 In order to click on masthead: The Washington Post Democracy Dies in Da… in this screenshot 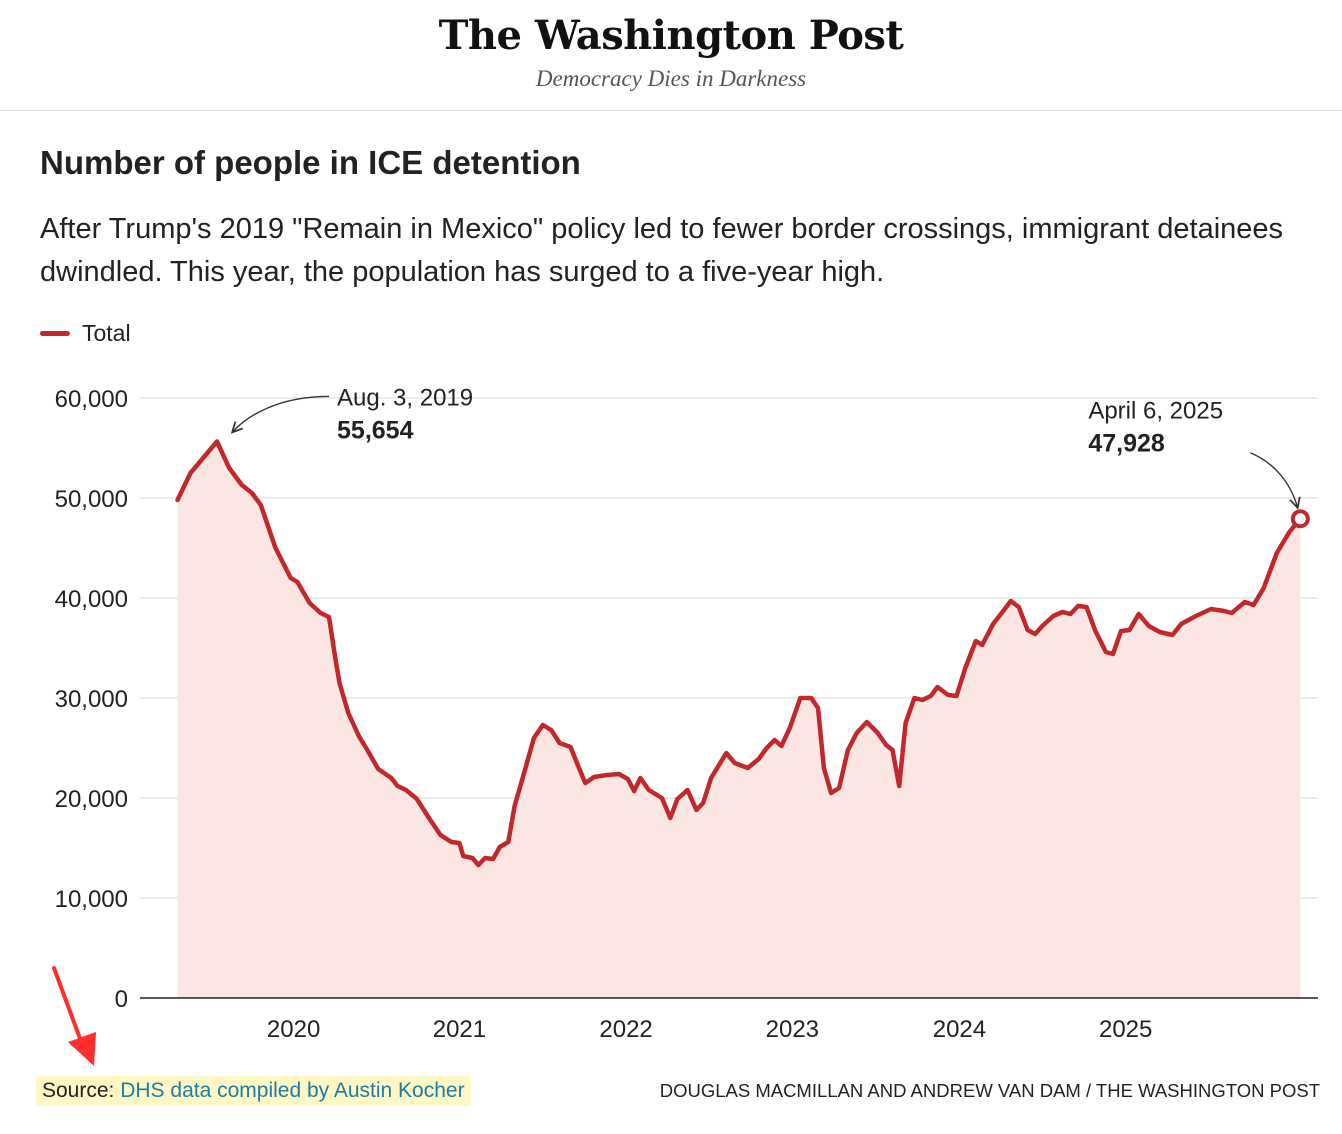, I will do `click(671, 55)`.